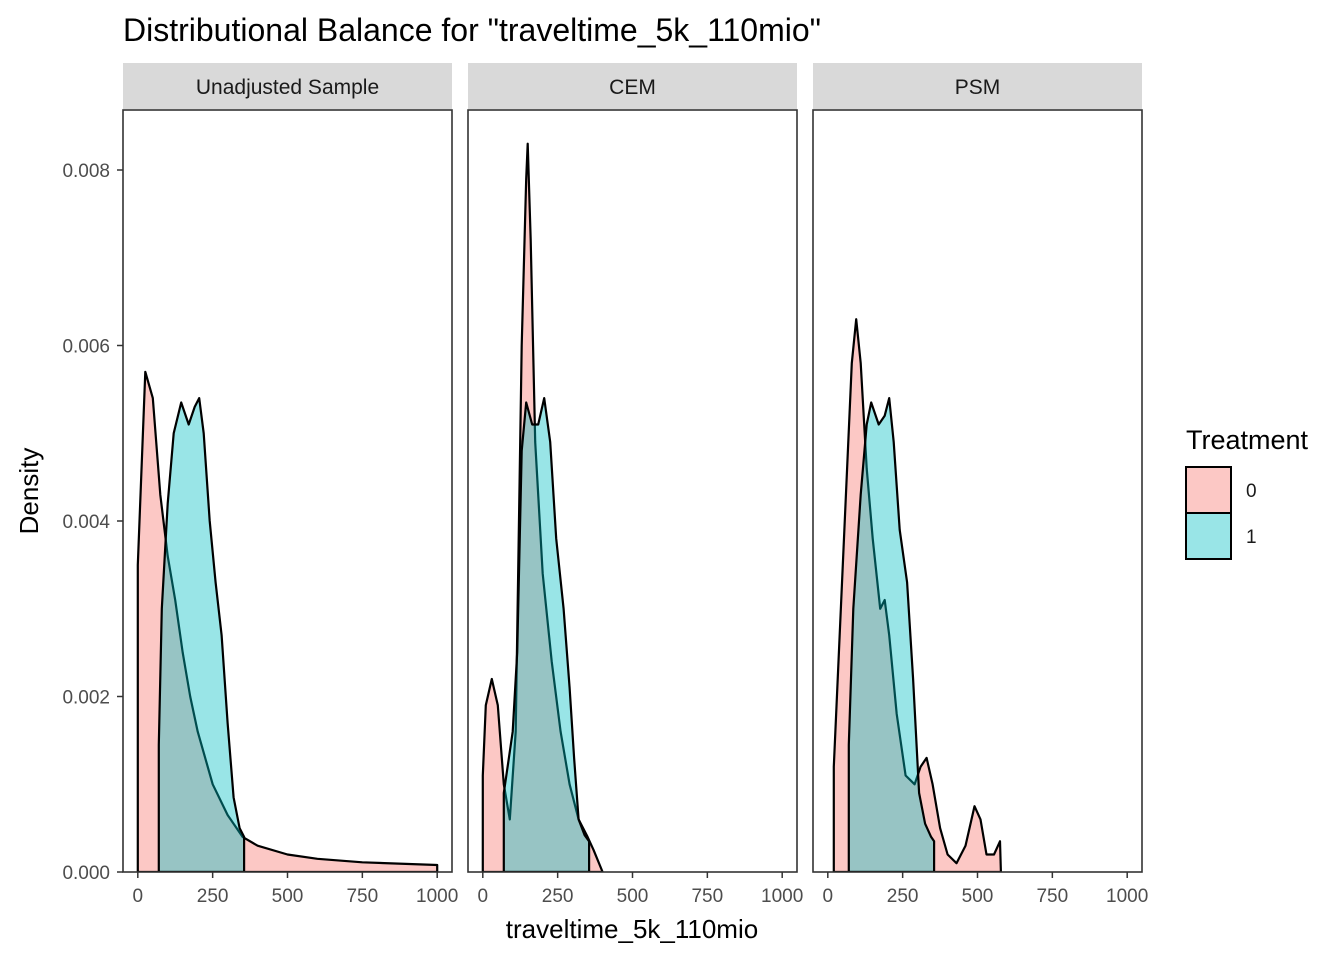  Describe the element at coordinates (1251, 537) in the screenshot. I see `legend-label: 1` at that location.